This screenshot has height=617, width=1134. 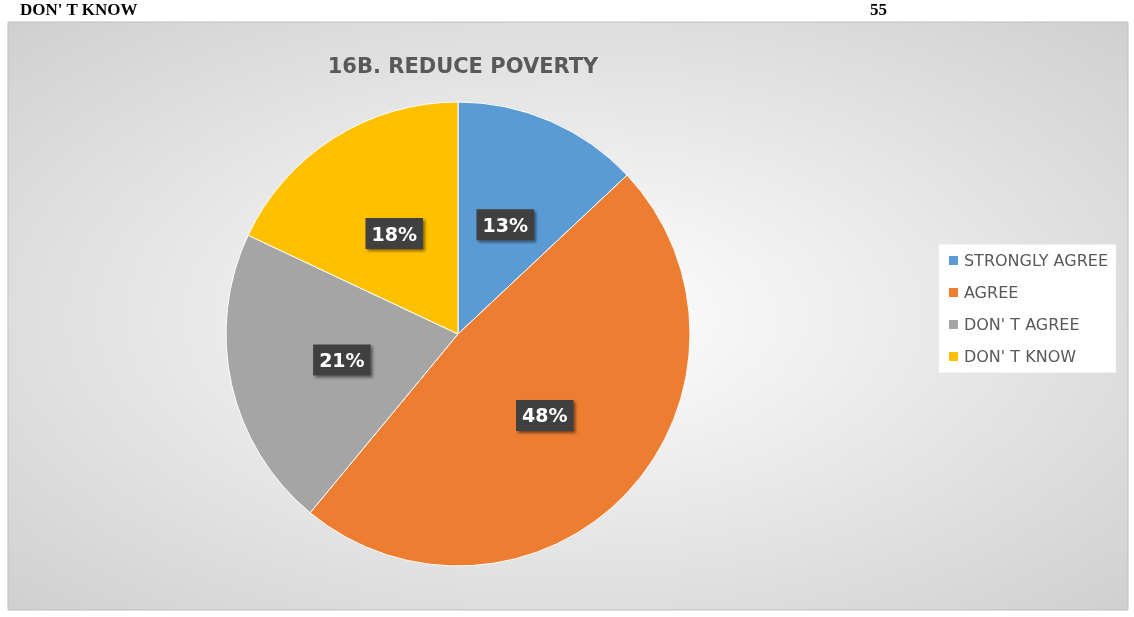 What do you see at coordinates (545, 415) in the screenshot?
I see `data-label: 48%` at bounding box center [545, 415].